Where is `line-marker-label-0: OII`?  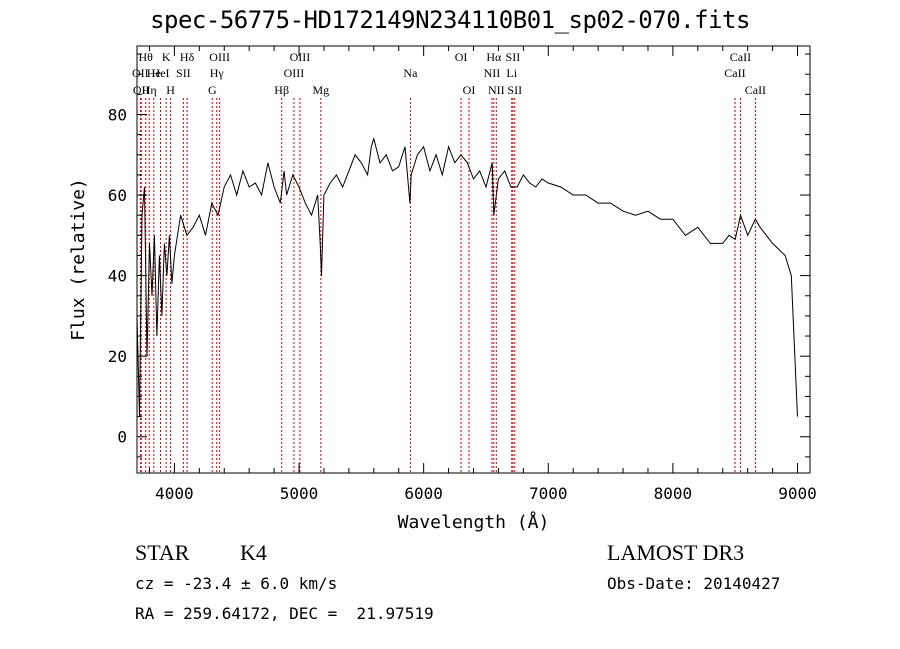
line-marker-label-0: OII is located at coordinates (140, 73).